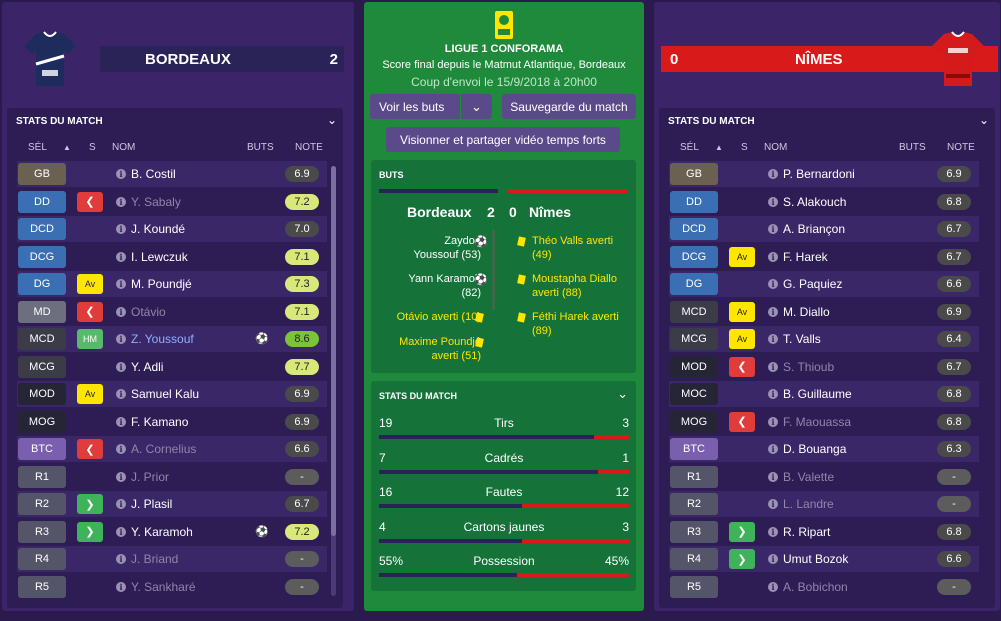 The height and width of the screenshot is (621, 1001). I want to click on player-row: BTC ❮ i A. Cornelius 6.6, so click(172, 449).